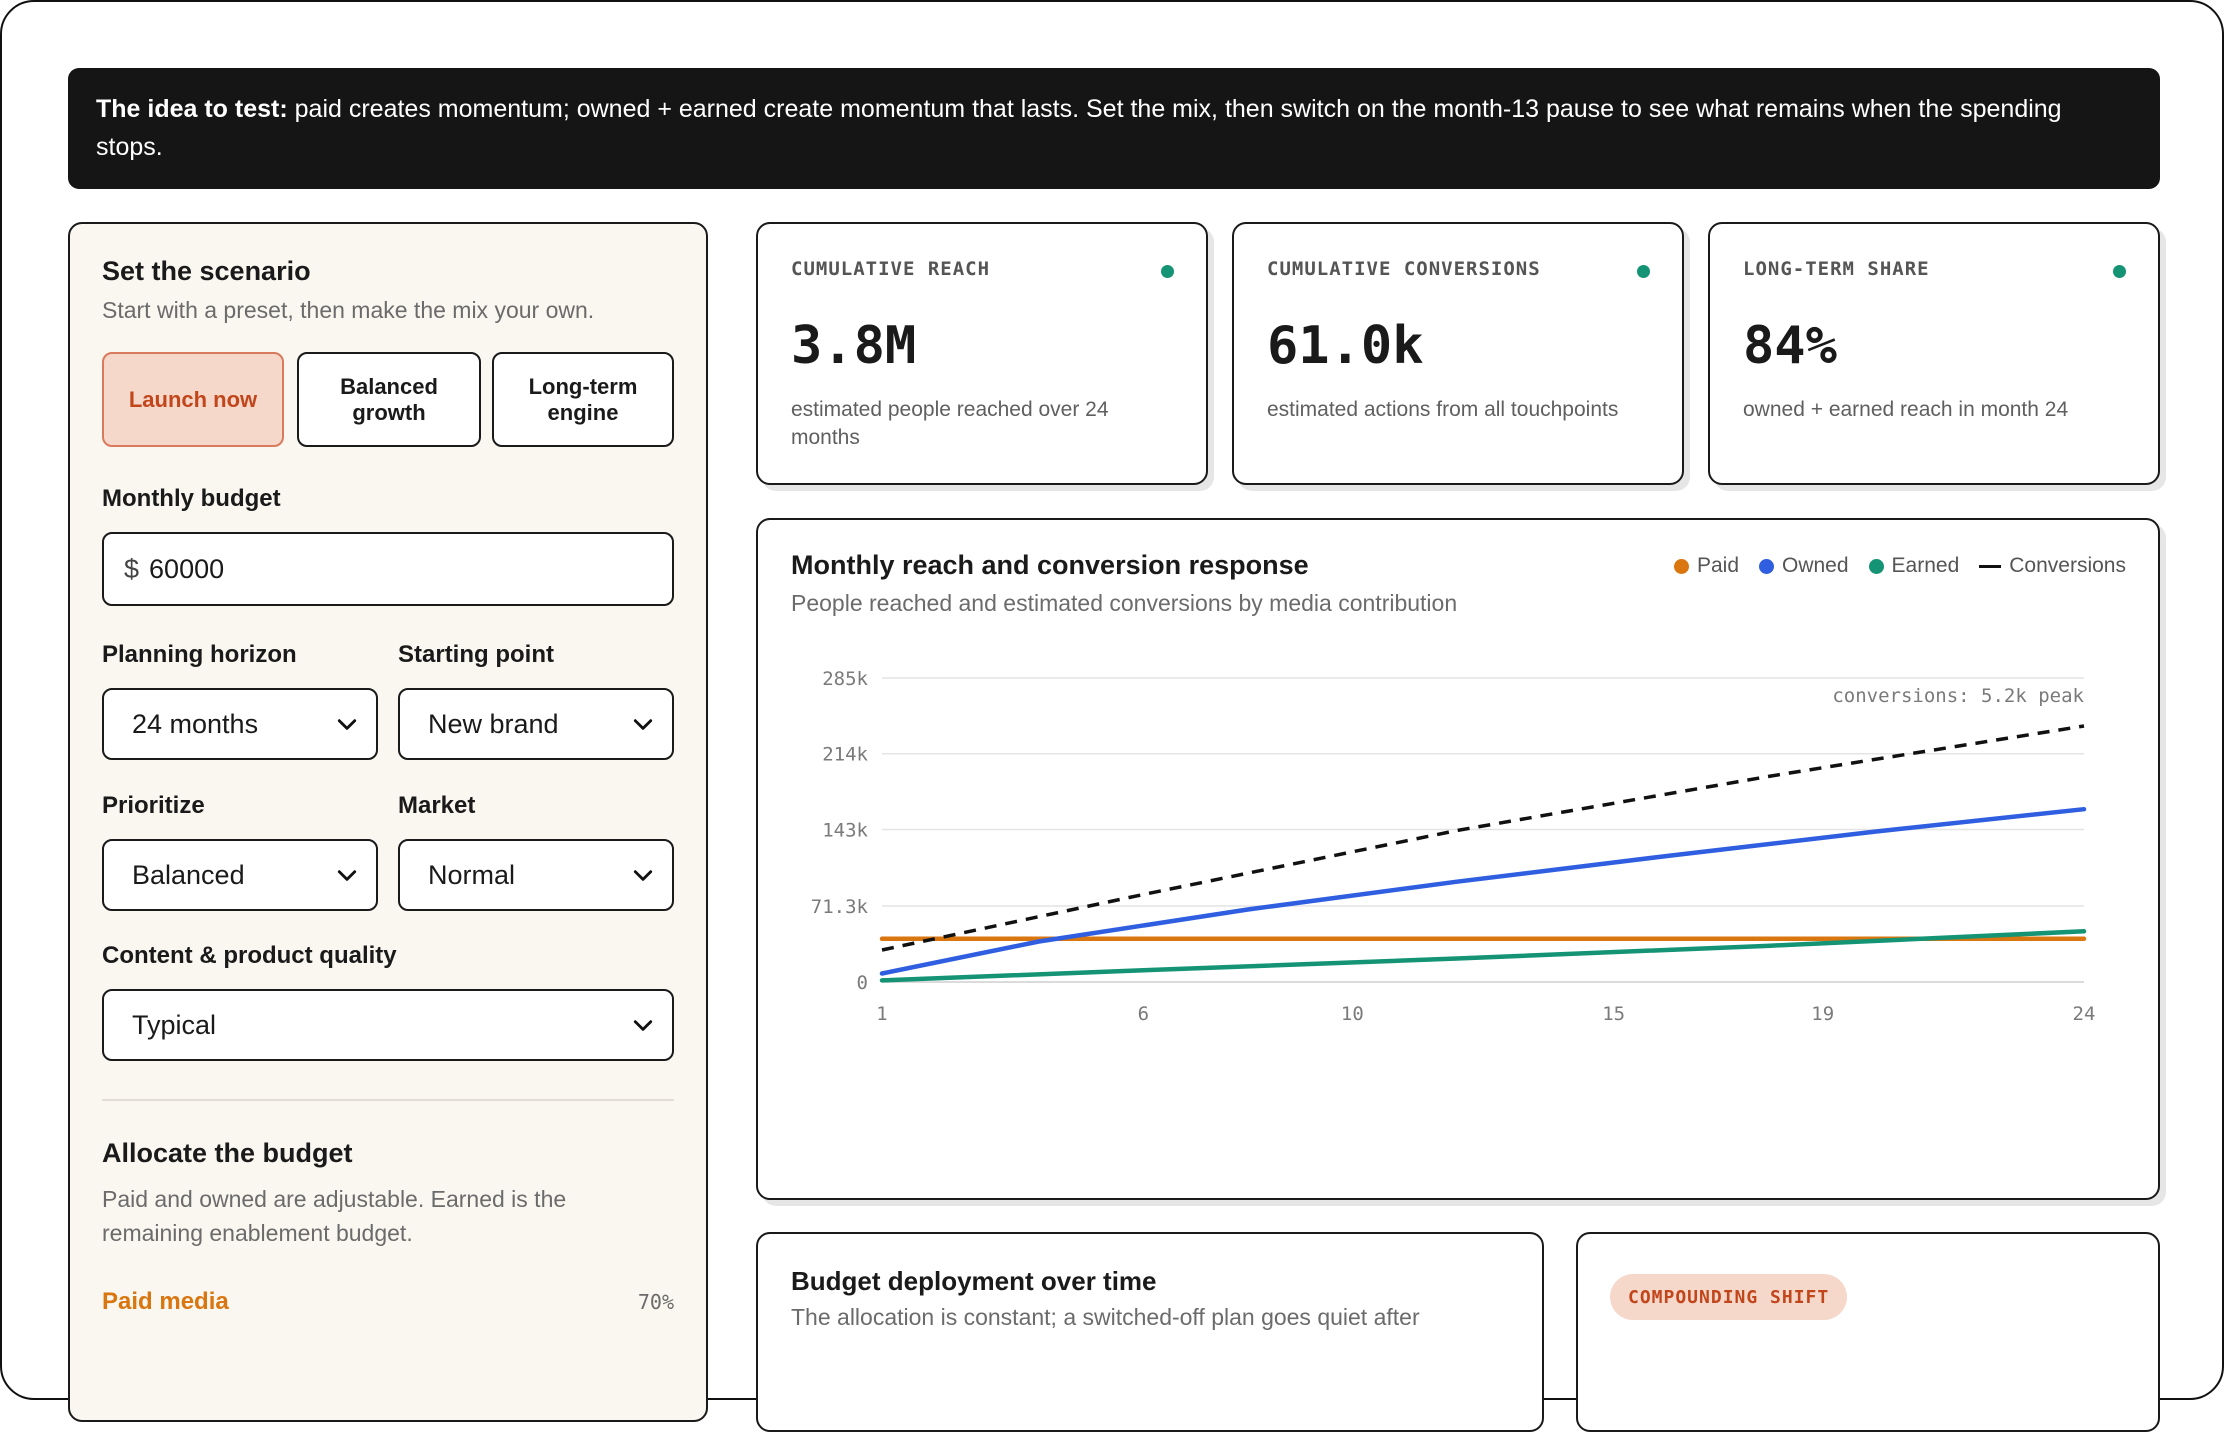 This screenshot has width=2224, height=1432. Describe the element at coordinates (1729, 1297) in the screenshot. I see `compounding-shift-badge: COMPOUNDING SHIFT` at that location.